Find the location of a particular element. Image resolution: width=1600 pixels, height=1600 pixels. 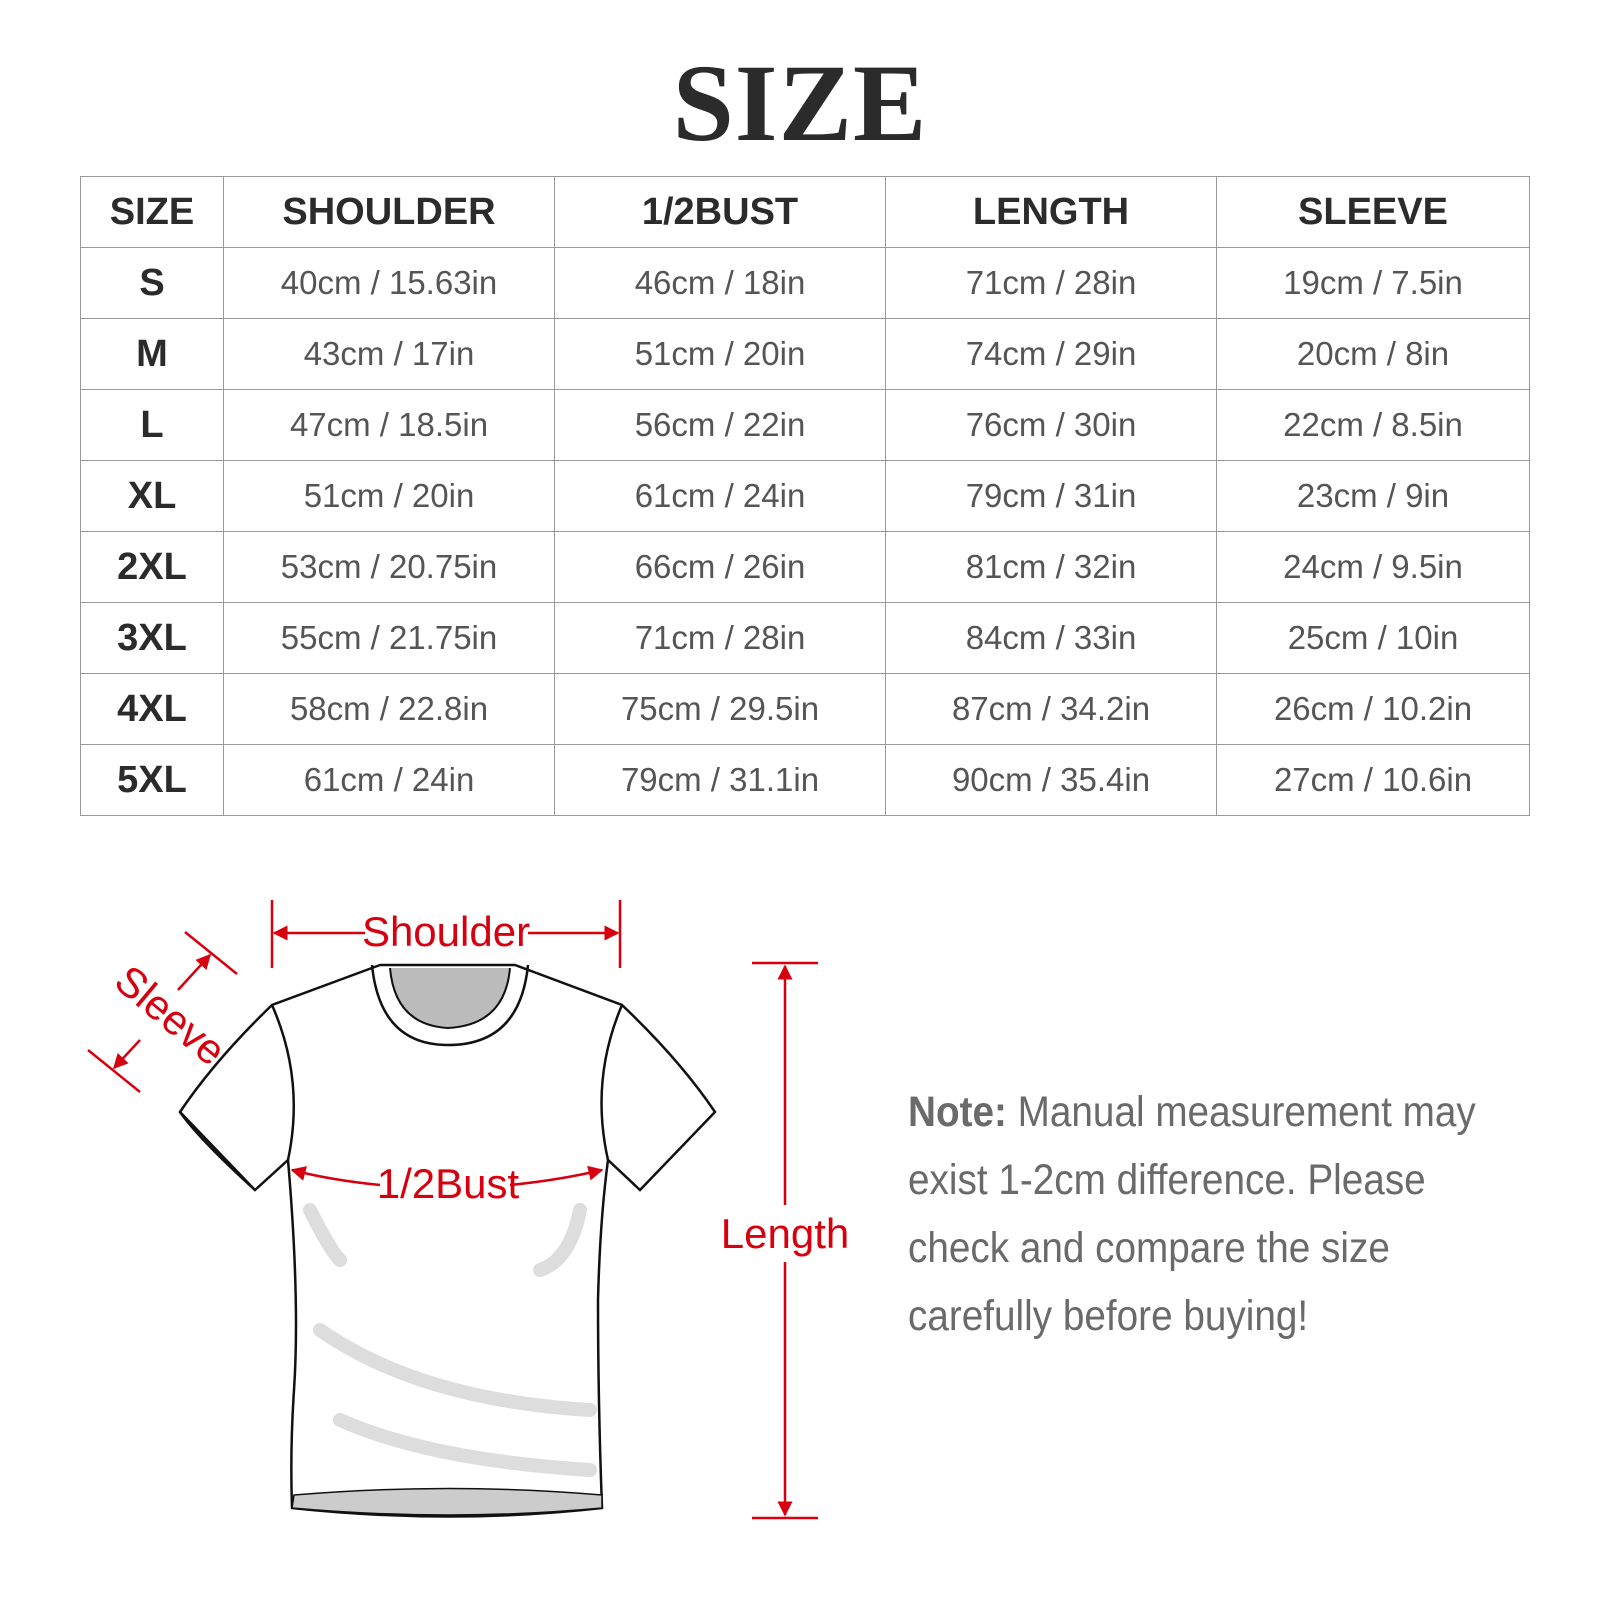

bust-measure is located at coordinates (447, 1176).